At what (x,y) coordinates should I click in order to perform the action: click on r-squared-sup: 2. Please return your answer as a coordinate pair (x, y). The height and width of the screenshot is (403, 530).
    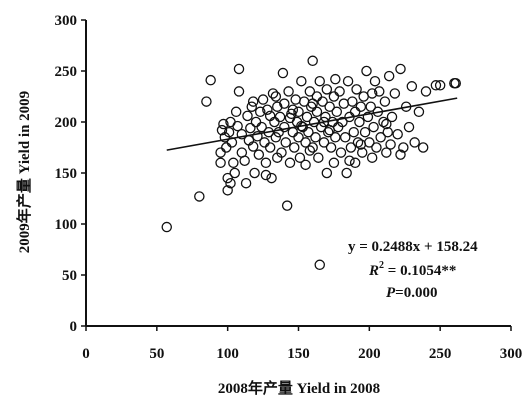
    Looking at the image, I should click on (381, 265).